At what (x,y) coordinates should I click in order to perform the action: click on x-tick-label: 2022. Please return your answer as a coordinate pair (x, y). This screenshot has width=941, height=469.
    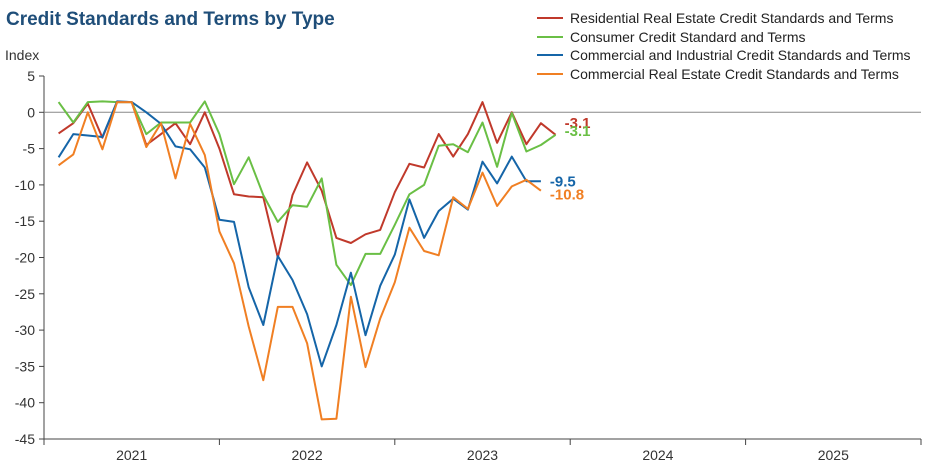
    Looking at the image, I should click on (307, 455).